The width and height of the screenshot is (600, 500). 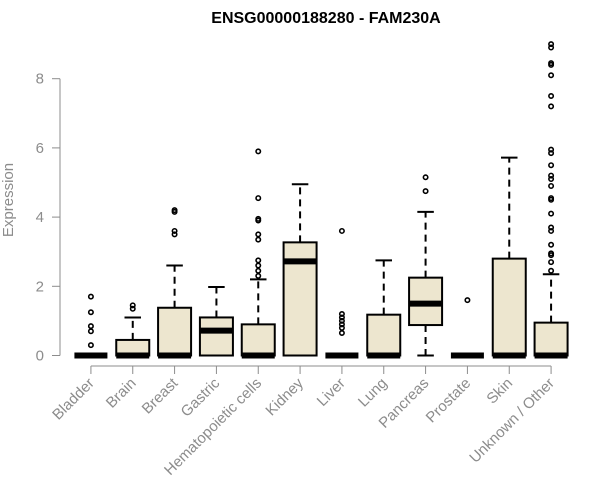 What do you see at coordinates (449, 401) in the screenshot?
I see `x-tick-label: Prostate` at bounding box center [449, 401].